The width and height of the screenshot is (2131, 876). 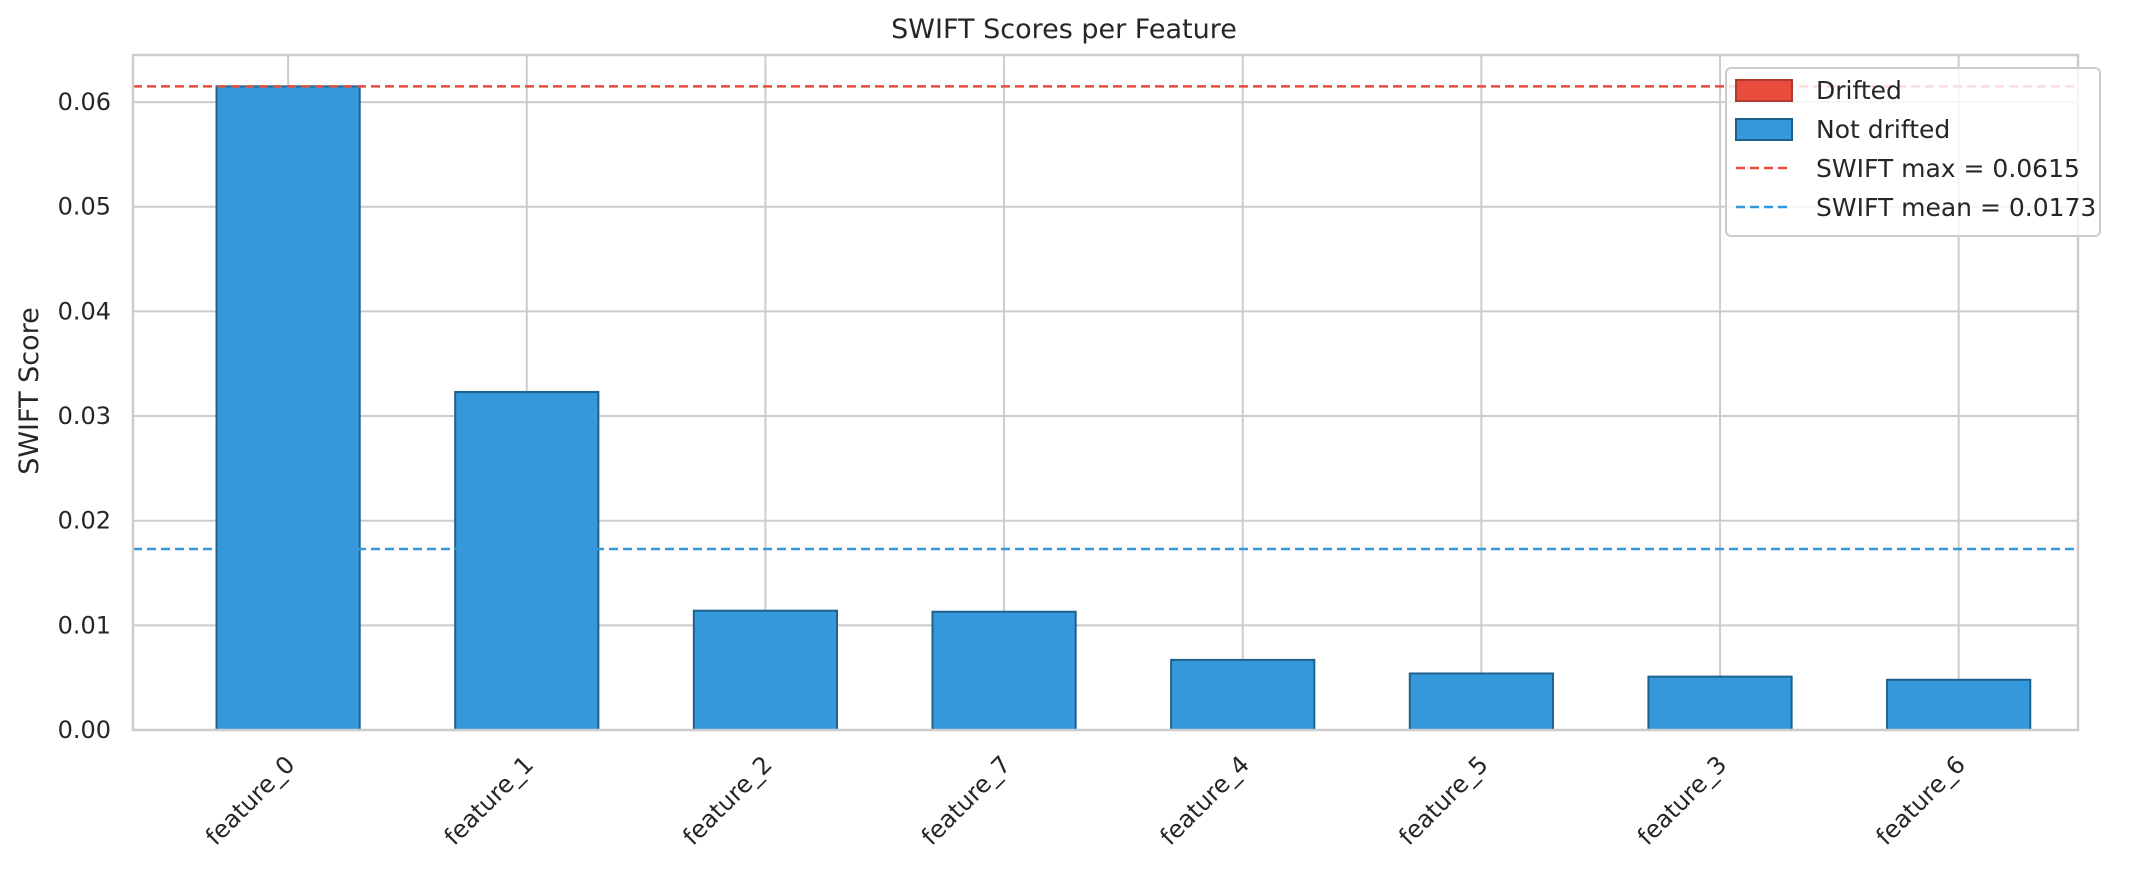 I want to click on y-tick-label: 0.00, so click(x=84, y=730).